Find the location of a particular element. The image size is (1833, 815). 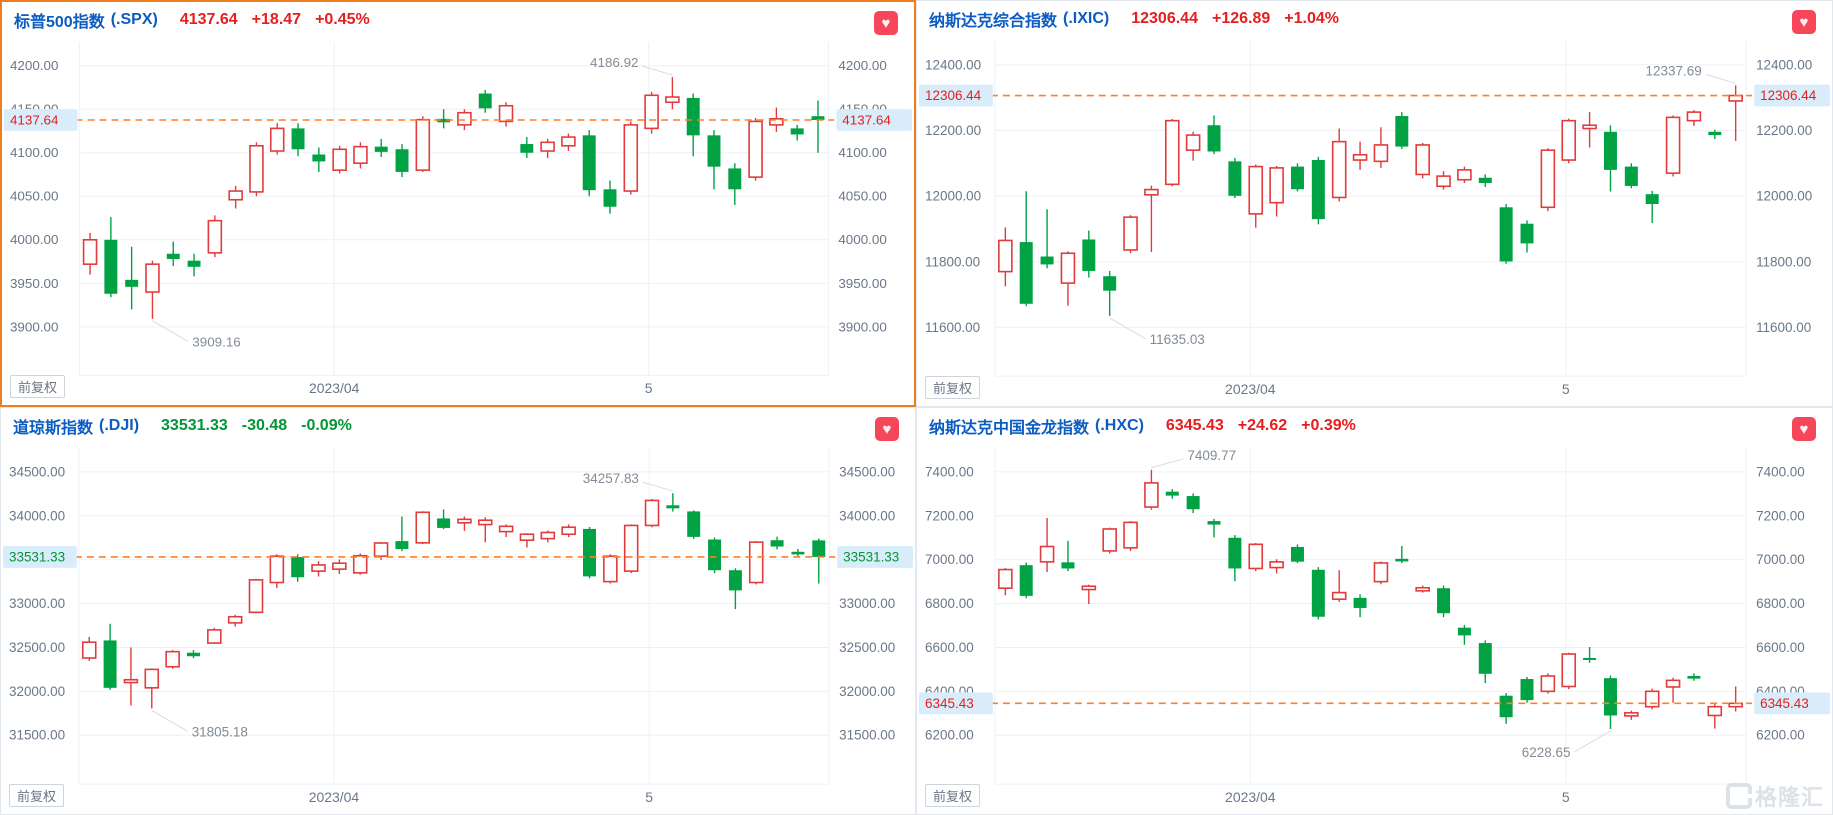

svg-text: 3909.16 is located at coordinates (216, 342).